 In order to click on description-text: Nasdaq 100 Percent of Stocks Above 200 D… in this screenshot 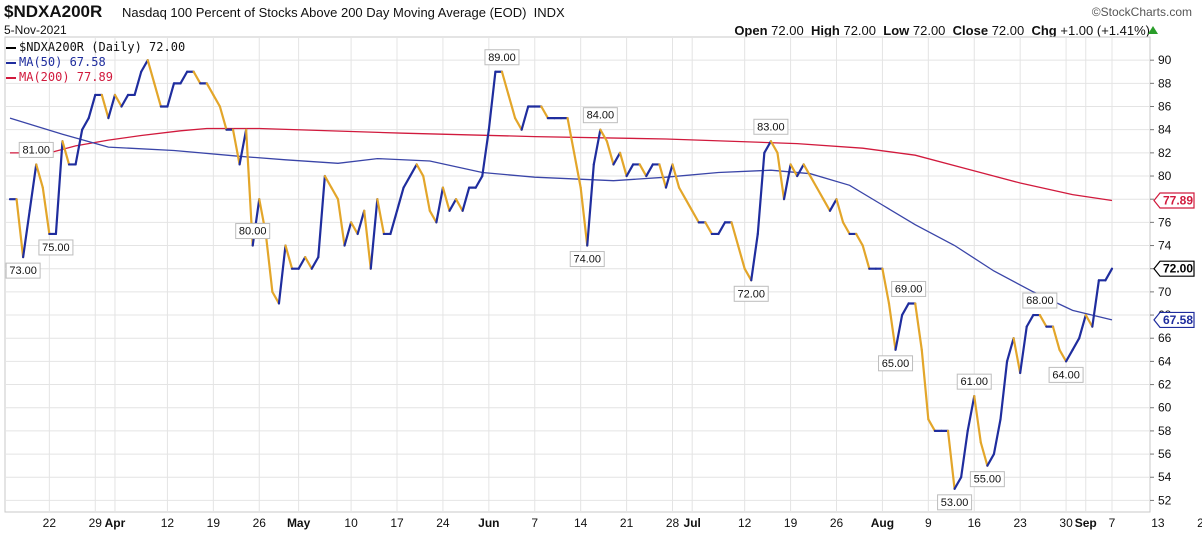, I will do `click(324, 12)`.